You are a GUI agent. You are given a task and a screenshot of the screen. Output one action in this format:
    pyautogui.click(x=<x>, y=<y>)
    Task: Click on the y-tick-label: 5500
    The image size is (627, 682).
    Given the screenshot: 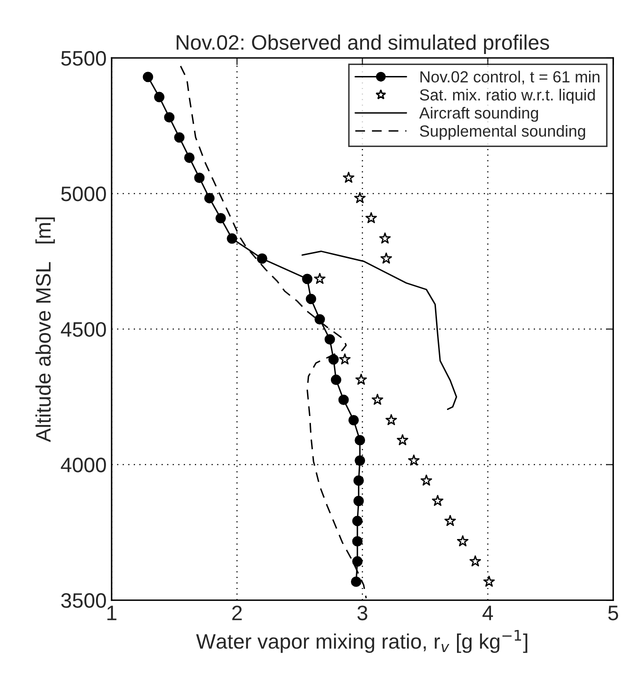 What is the action you would take?
    pyautogui.click(x=83, y=58)
    